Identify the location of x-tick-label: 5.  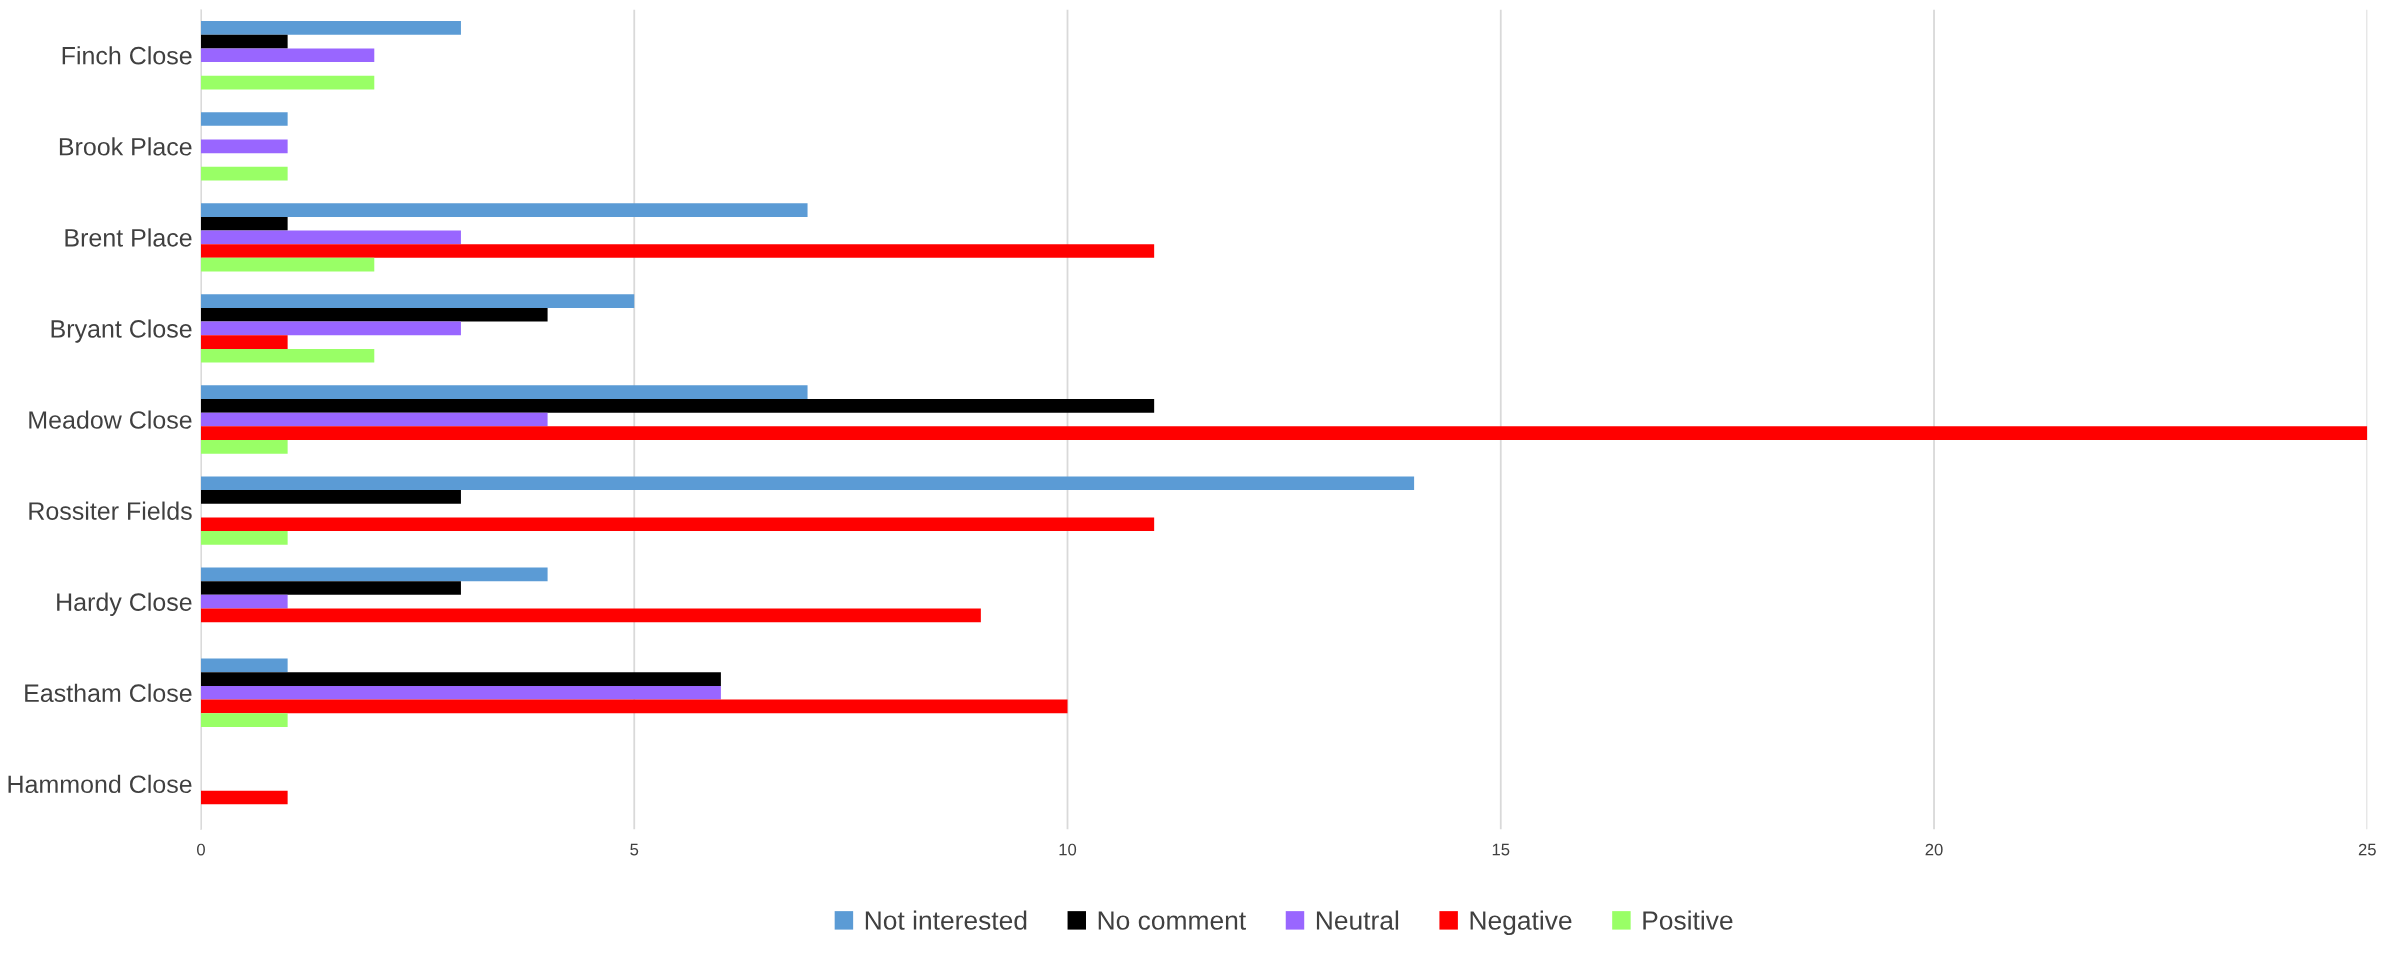
(634, 849).